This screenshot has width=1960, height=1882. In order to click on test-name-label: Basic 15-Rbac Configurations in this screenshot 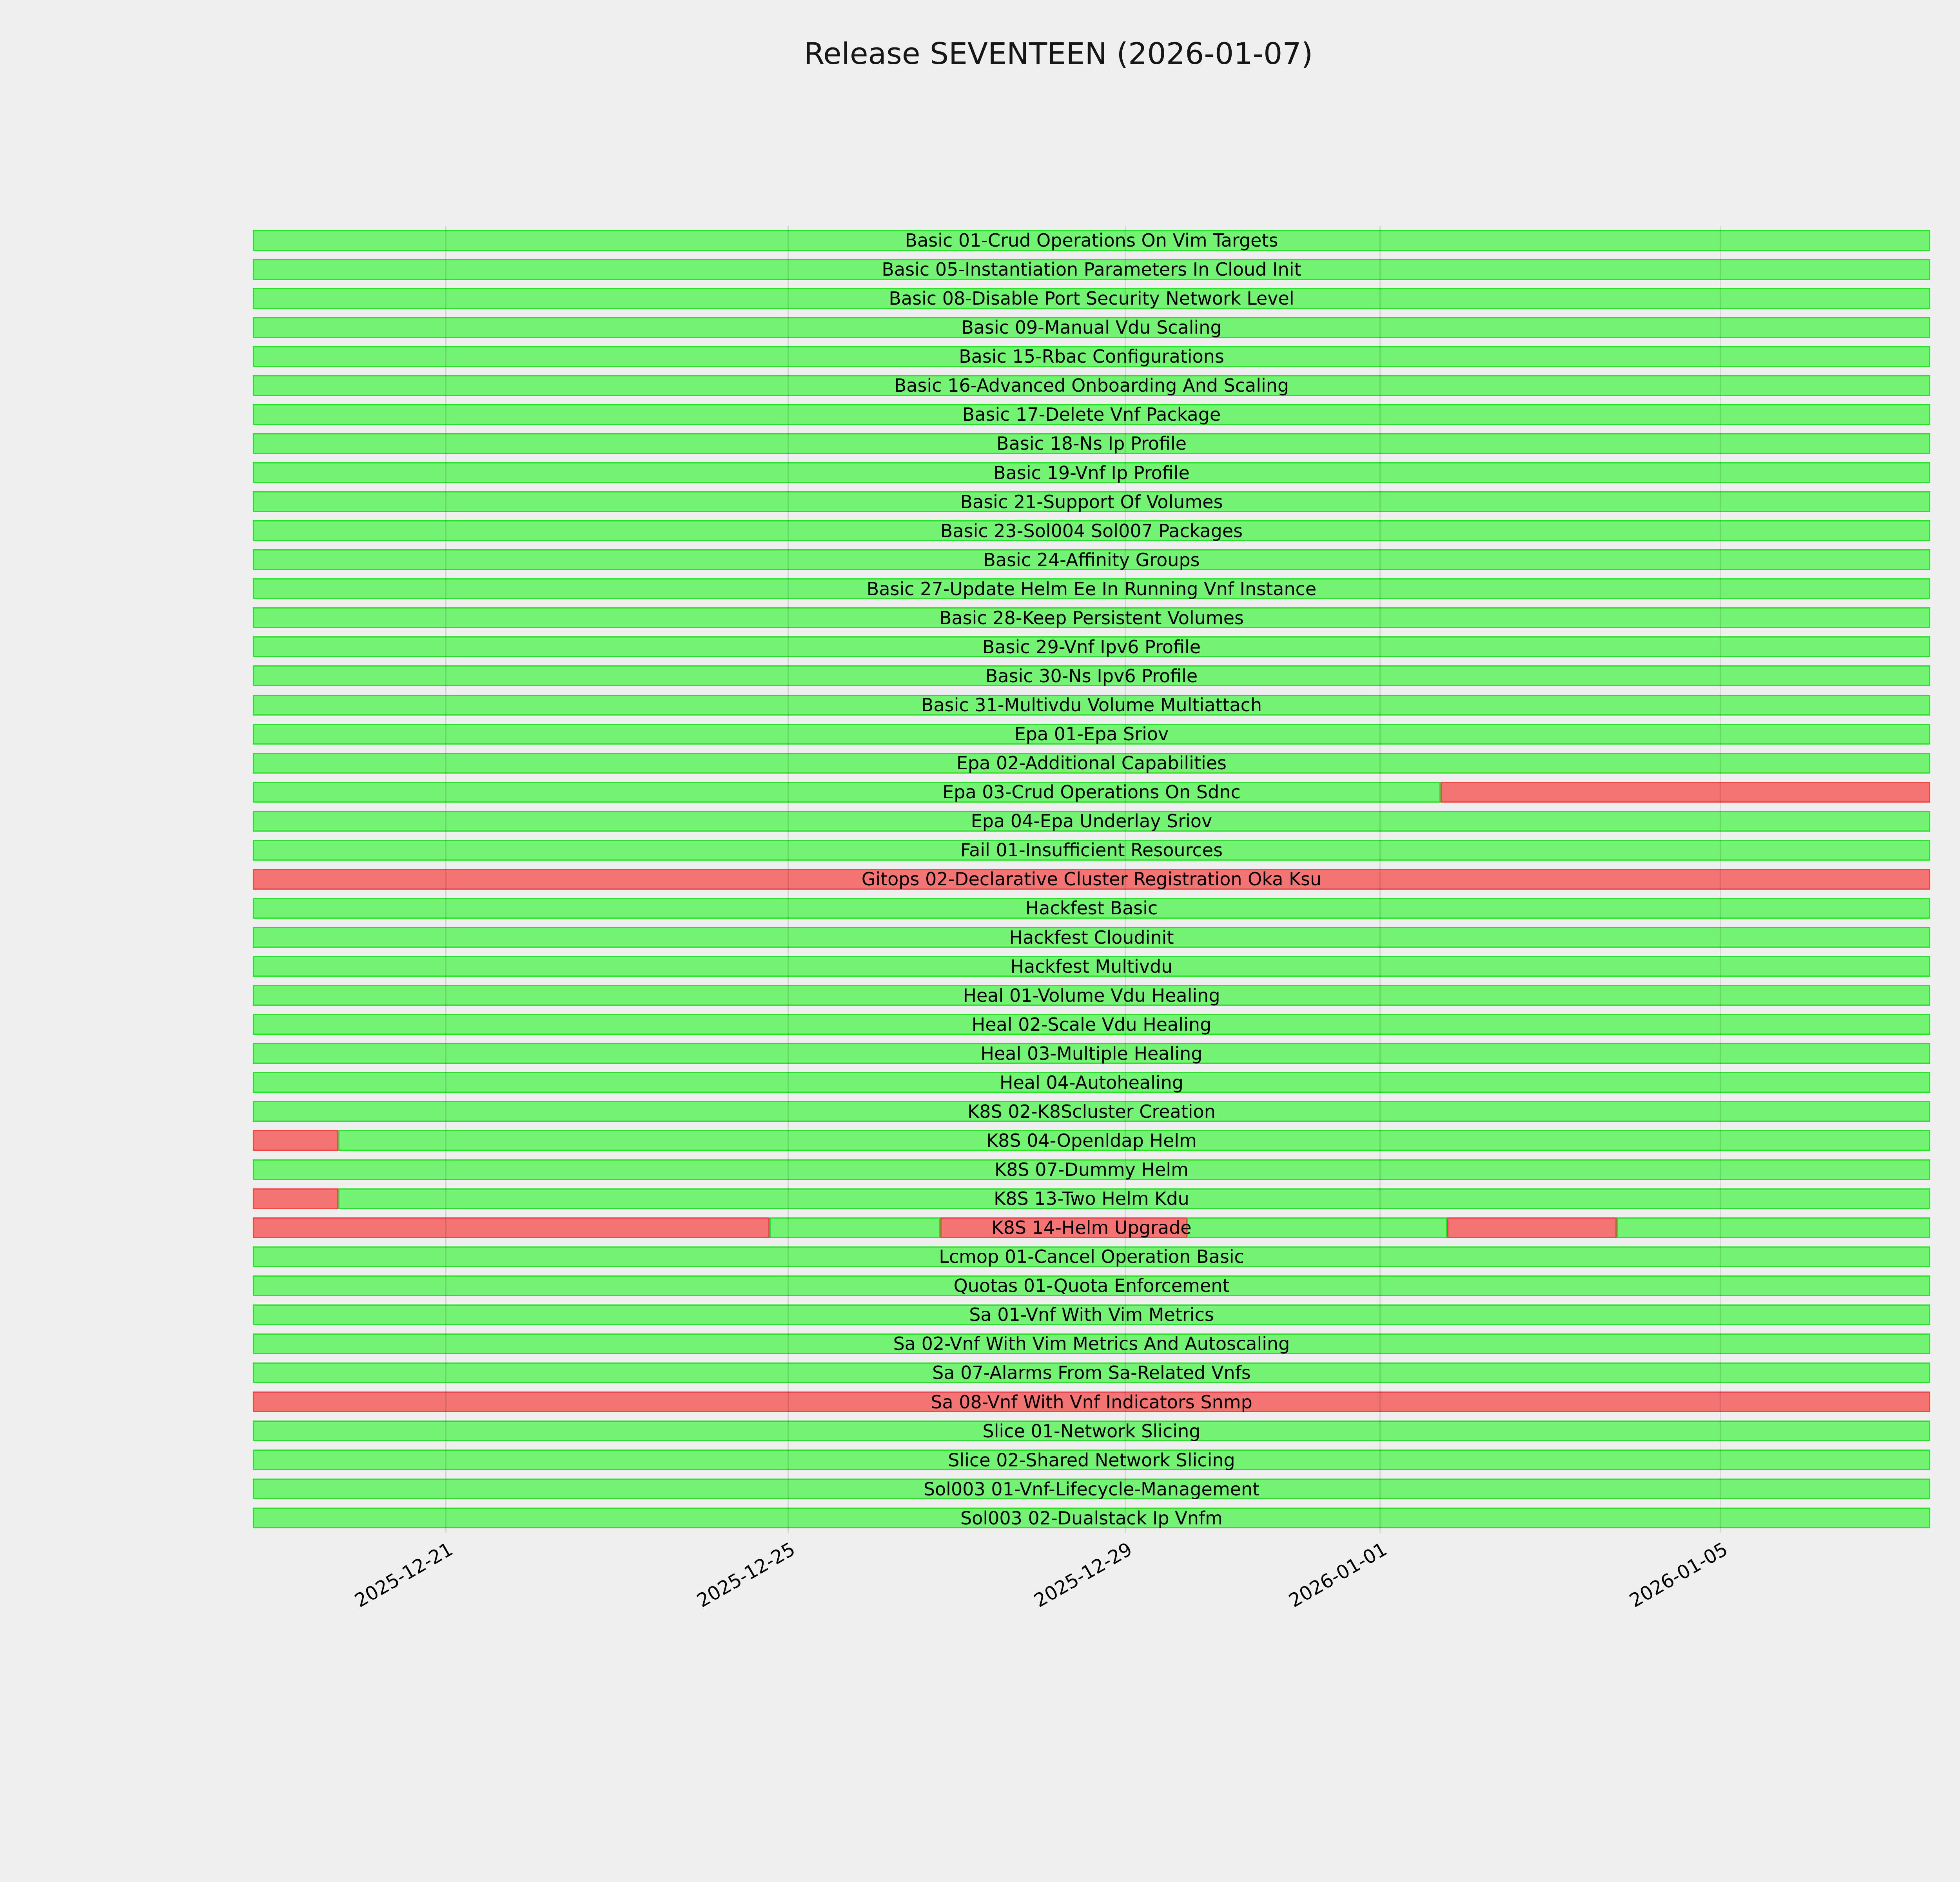, I will do `click(1091, 356)`.